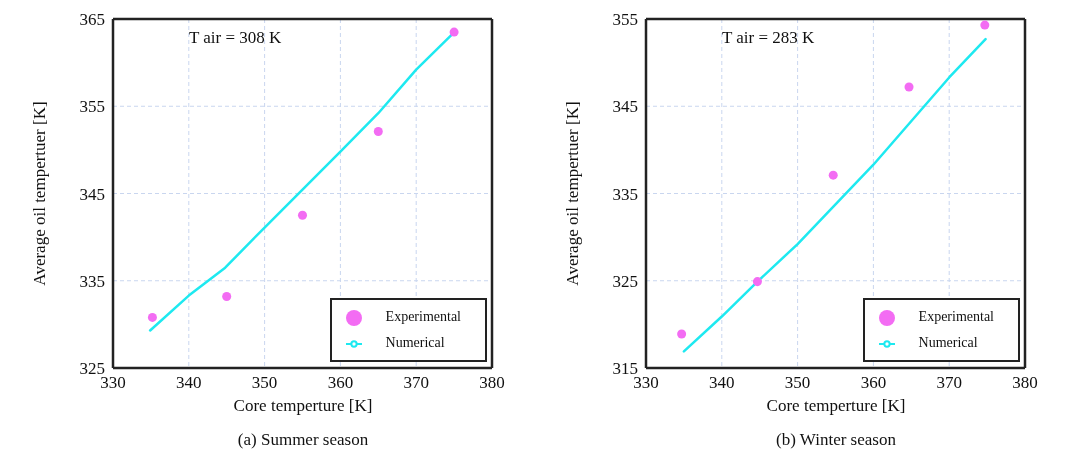 Image resolution: width=1068 pixels, height=452 pixels. Describe the element at coordinates (768, 38) in the screenshot. I see `annotation: T air = 283 K` at that location.